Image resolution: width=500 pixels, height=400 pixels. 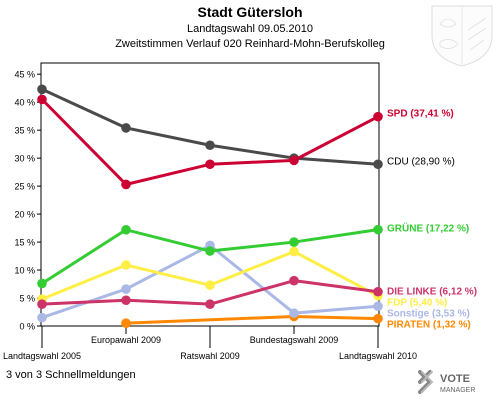 I want to click on x-tick-label: Bundestagswahl 2009, so click(x=294, y=340).